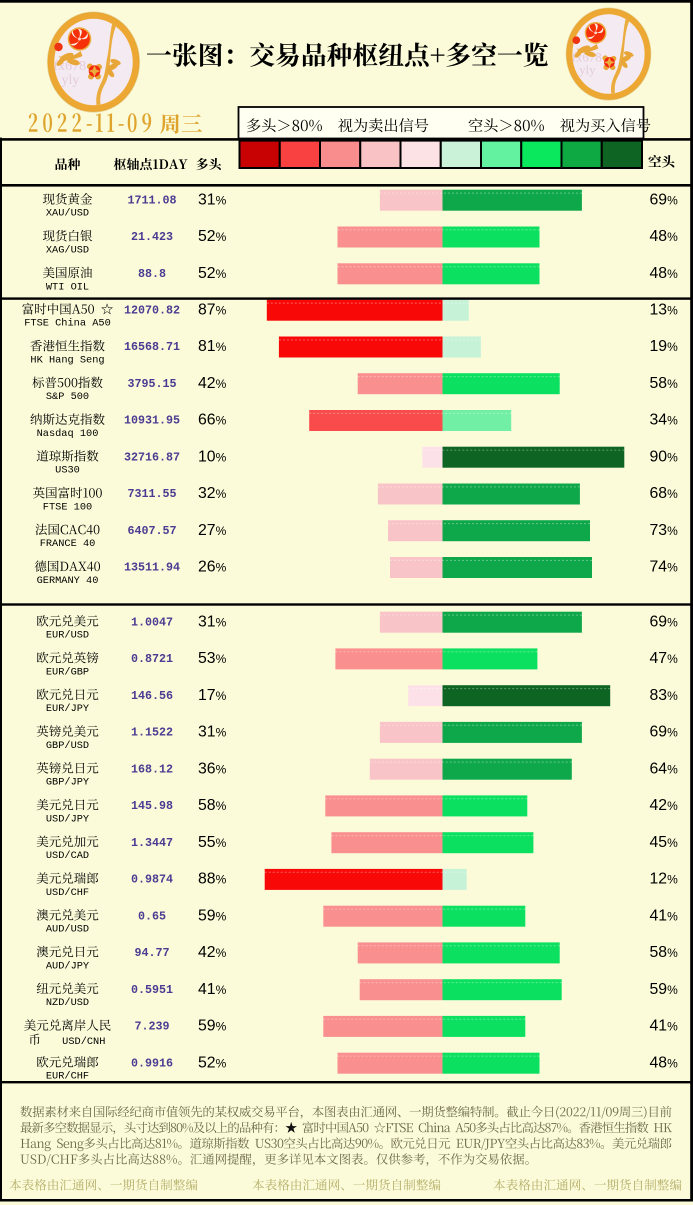  I want to click on svg-text: 0.5951, so click(152, 990).